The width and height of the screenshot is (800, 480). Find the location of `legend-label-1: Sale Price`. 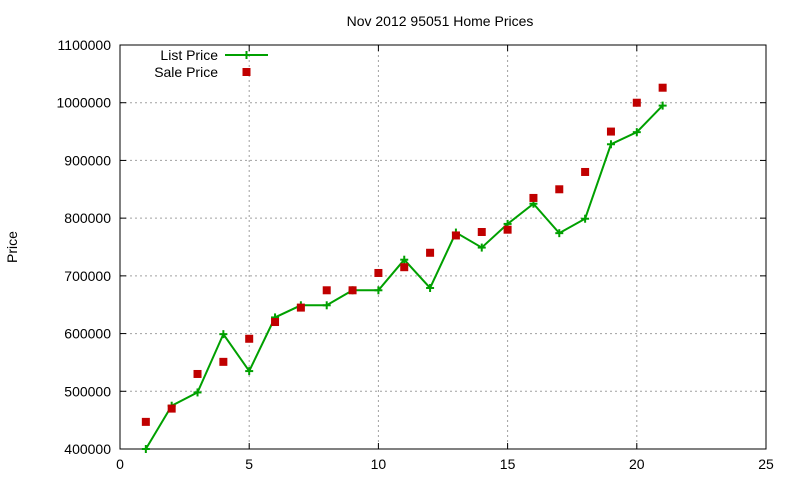

legend-label-1: Sale Price is located at coordinates (186, 72).